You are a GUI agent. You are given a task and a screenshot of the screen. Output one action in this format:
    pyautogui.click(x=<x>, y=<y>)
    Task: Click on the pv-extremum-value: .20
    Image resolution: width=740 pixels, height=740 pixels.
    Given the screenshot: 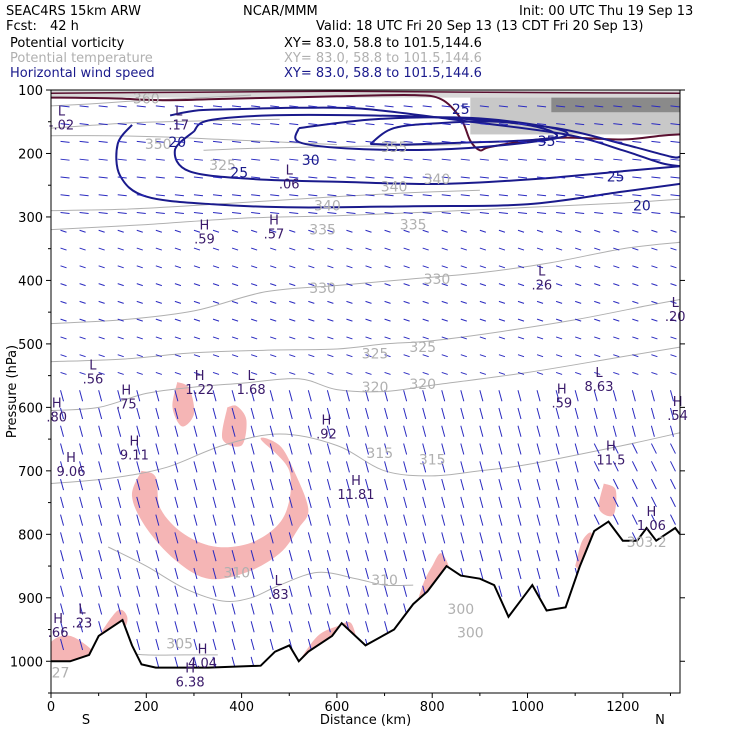 What is the action you would take?
    pyautogui.click(x=675, y=317)
    